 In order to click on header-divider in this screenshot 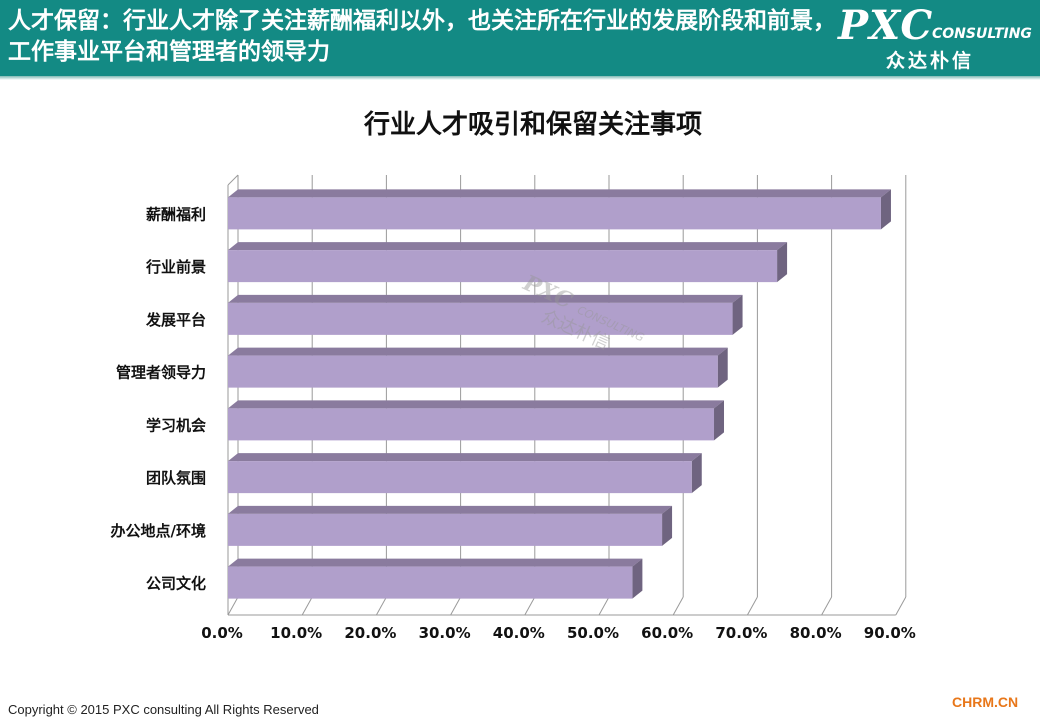, I will do `click(520, 78)`.